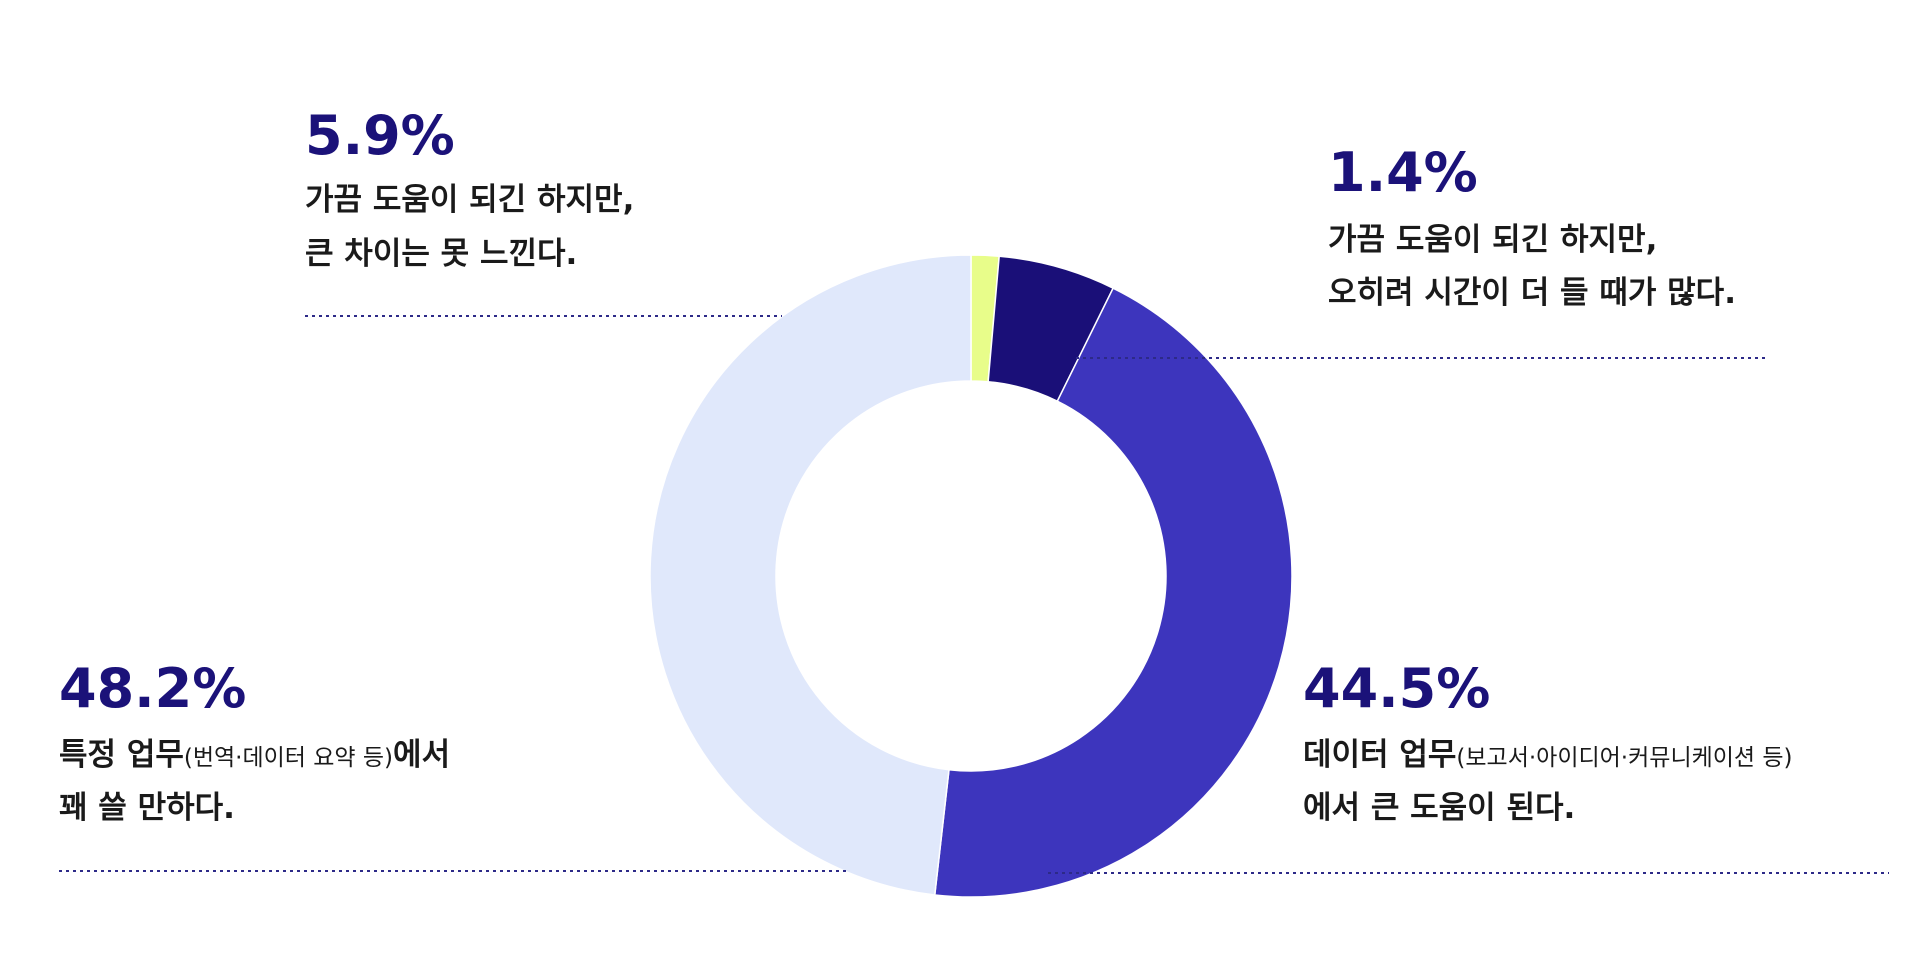  Describe the element at coordinates (380, 135) in the screenshot. I see `value-label: 5.9%` at that location.